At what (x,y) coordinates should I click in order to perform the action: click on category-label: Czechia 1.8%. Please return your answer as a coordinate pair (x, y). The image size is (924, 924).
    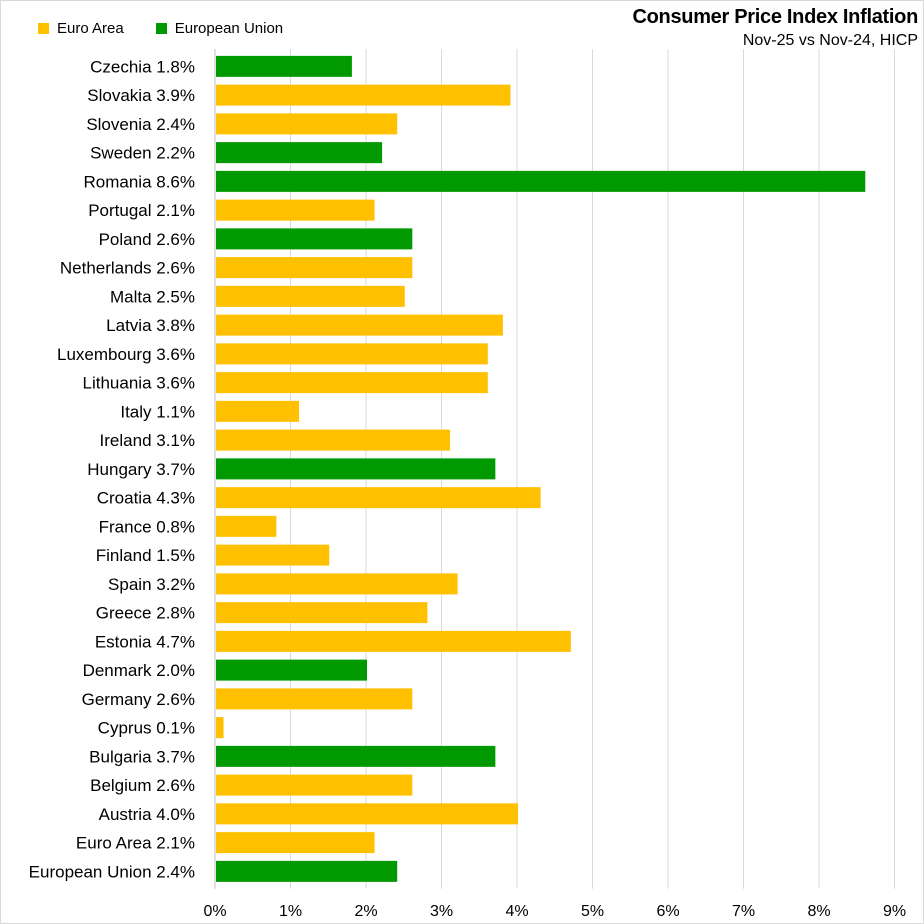
    Looking at the image, I should click on (142, 66).